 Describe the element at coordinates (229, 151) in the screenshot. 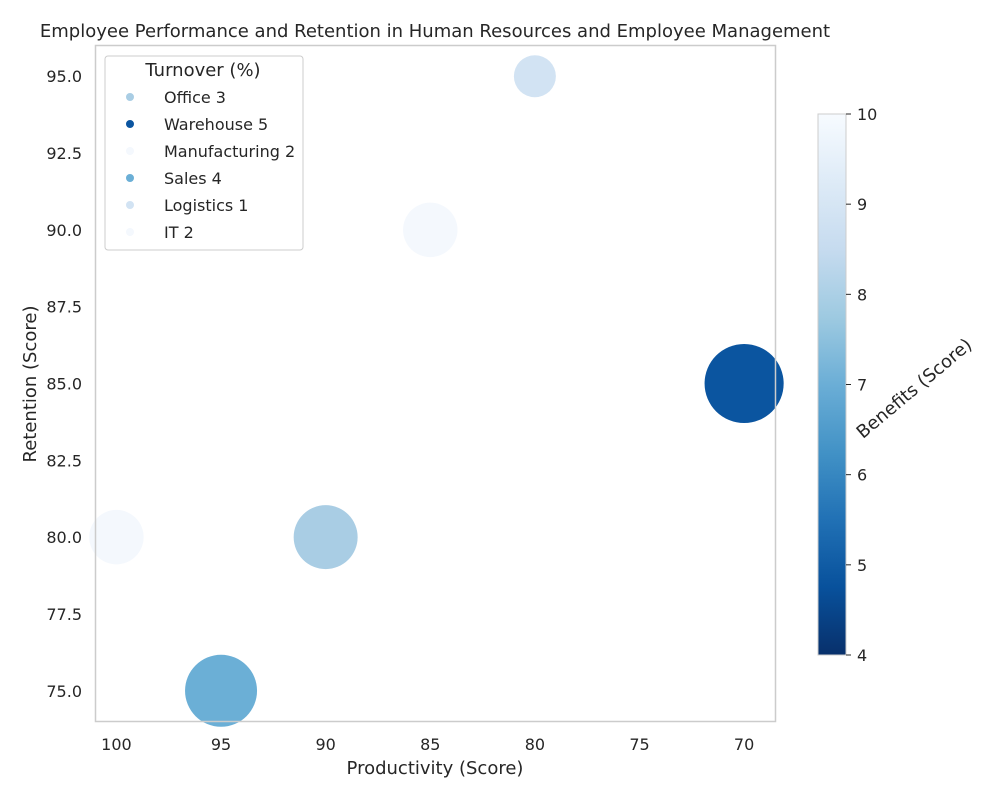

I see `legend-label: Manufacturing 2` at that location.